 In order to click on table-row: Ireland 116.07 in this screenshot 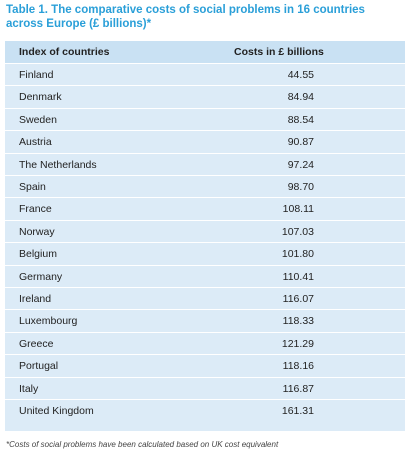, I will do `click(205, 298)`.